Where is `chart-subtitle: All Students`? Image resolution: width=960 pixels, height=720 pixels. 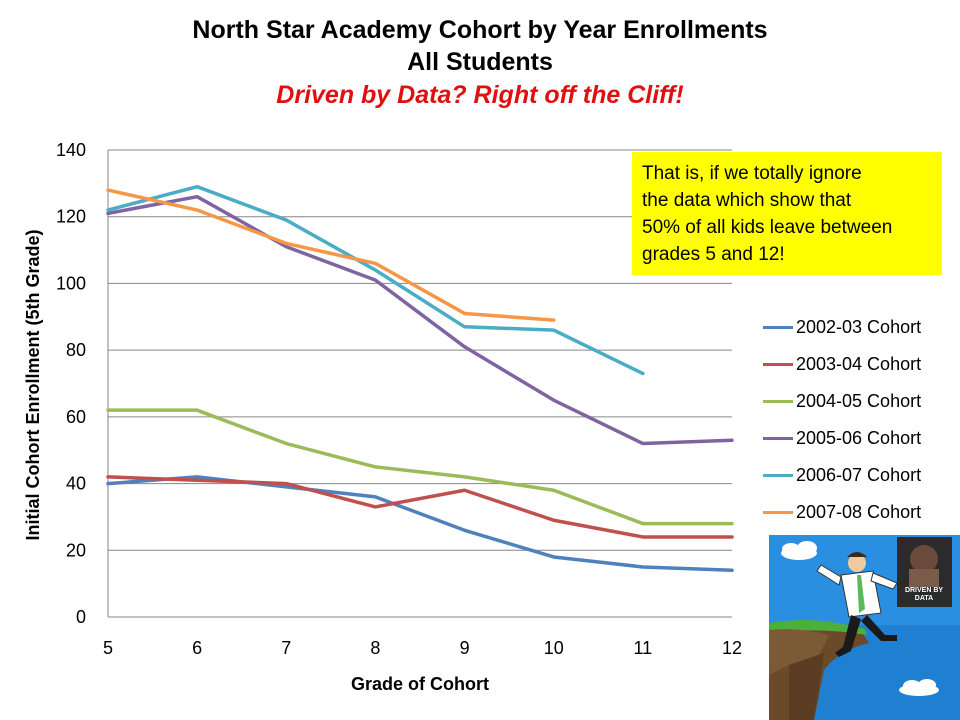
chart-subtitle: All Students is located at coordinates (480, 62).